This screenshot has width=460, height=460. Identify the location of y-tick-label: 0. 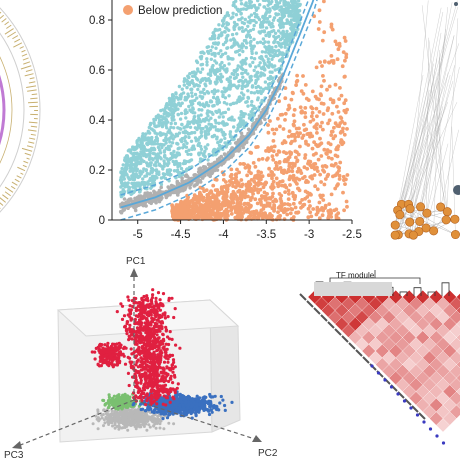
(102, 221).